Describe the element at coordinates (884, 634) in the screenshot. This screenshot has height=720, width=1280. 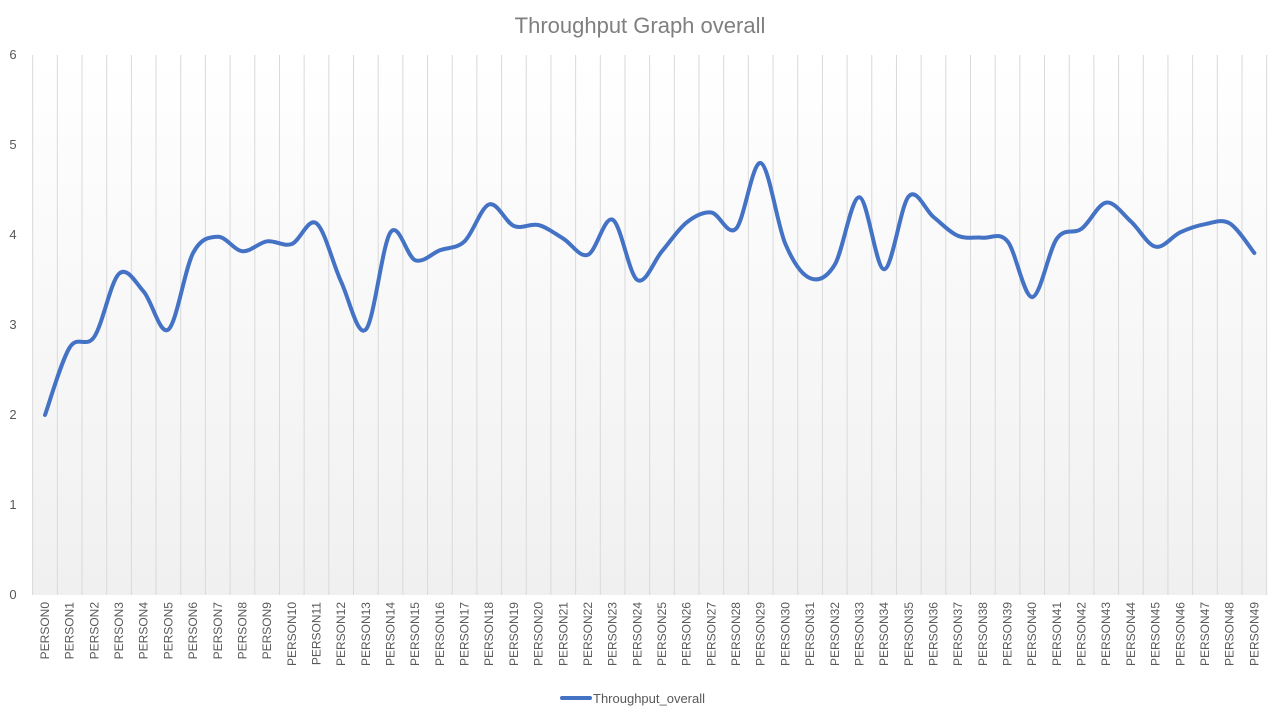
I see `x-tick-label: PERSON34` at that location.